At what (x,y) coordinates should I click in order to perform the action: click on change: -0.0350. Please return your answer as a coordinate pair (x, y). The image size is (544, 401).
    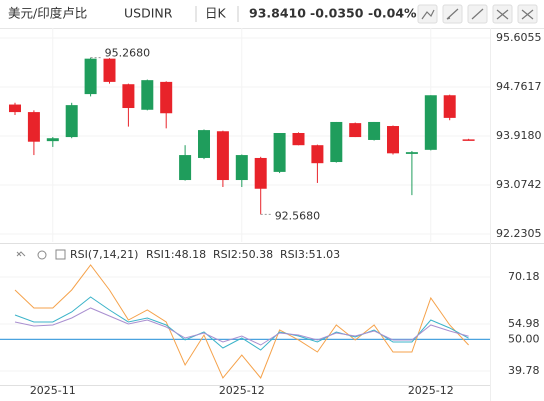
    Looking at the image, I should click on (337, 13).